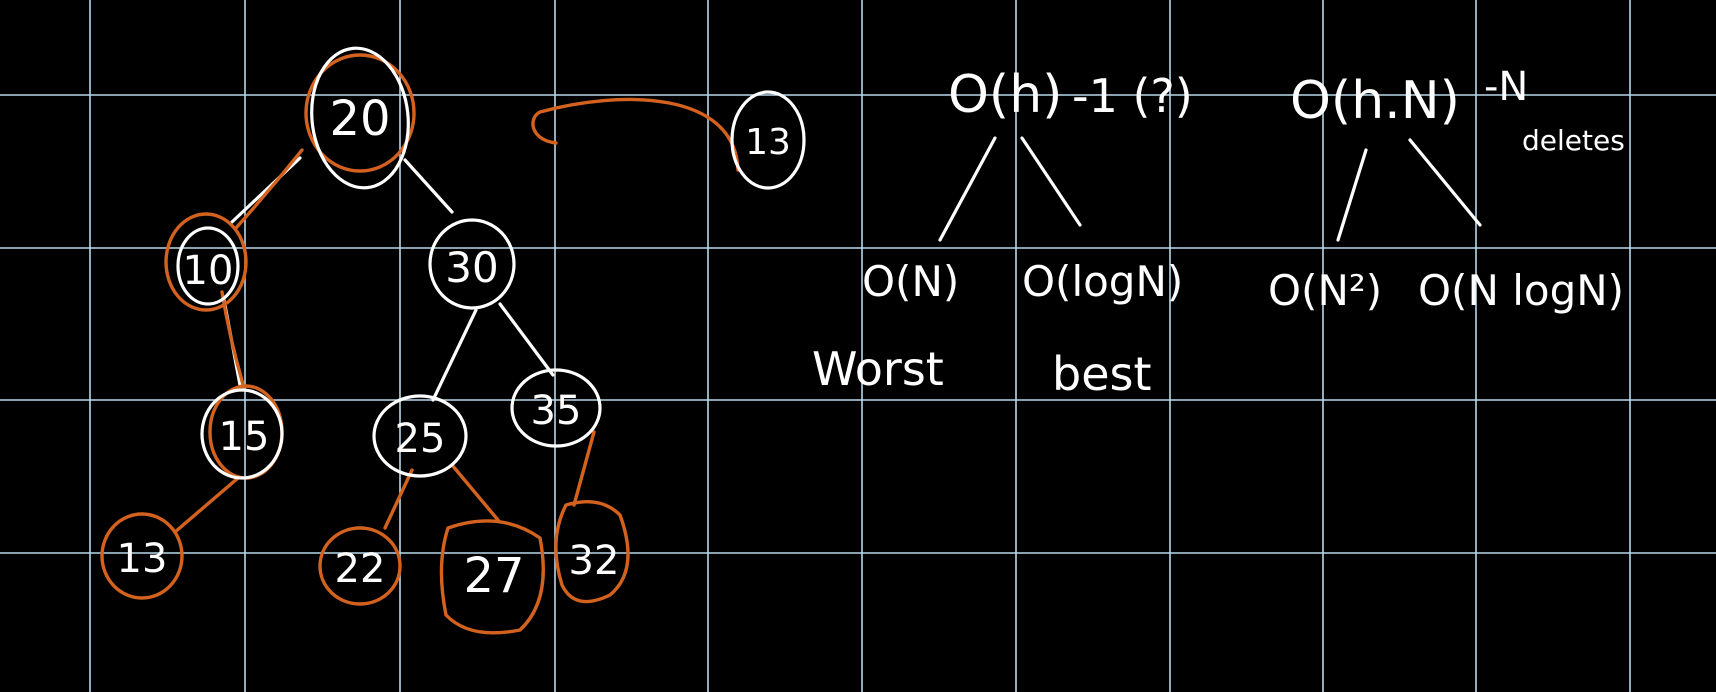  I want to click on insert-node: 13, so click(768, 140).